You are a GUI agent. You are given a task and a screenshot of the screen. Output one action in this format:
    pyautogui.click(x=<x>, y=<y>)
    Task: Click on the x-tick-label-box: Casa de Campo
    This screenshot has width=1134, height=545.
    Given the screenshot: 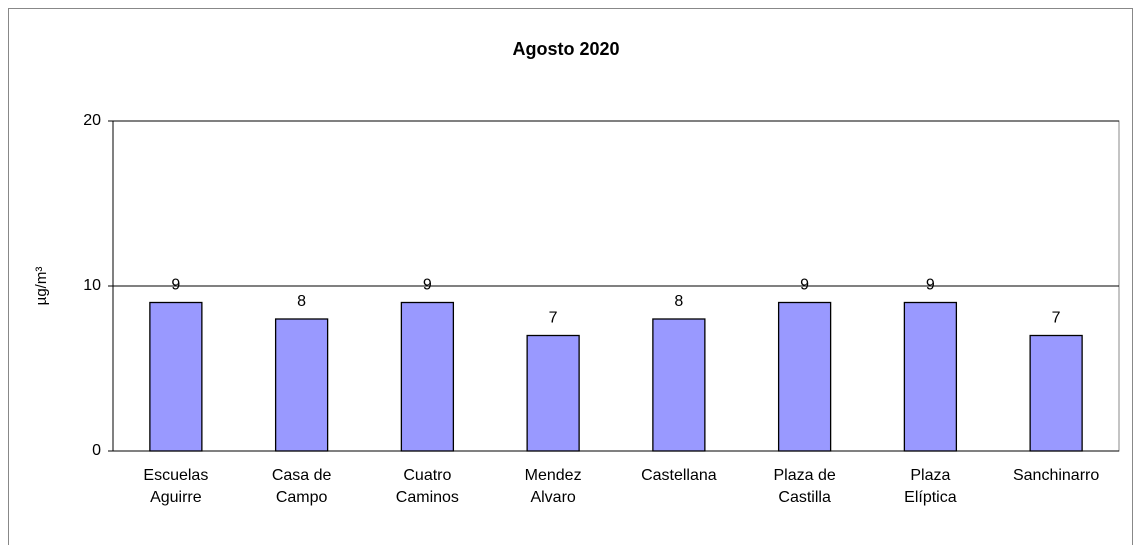 What is the action you would take?
    pyautogui.click(x=301, y=486)
    